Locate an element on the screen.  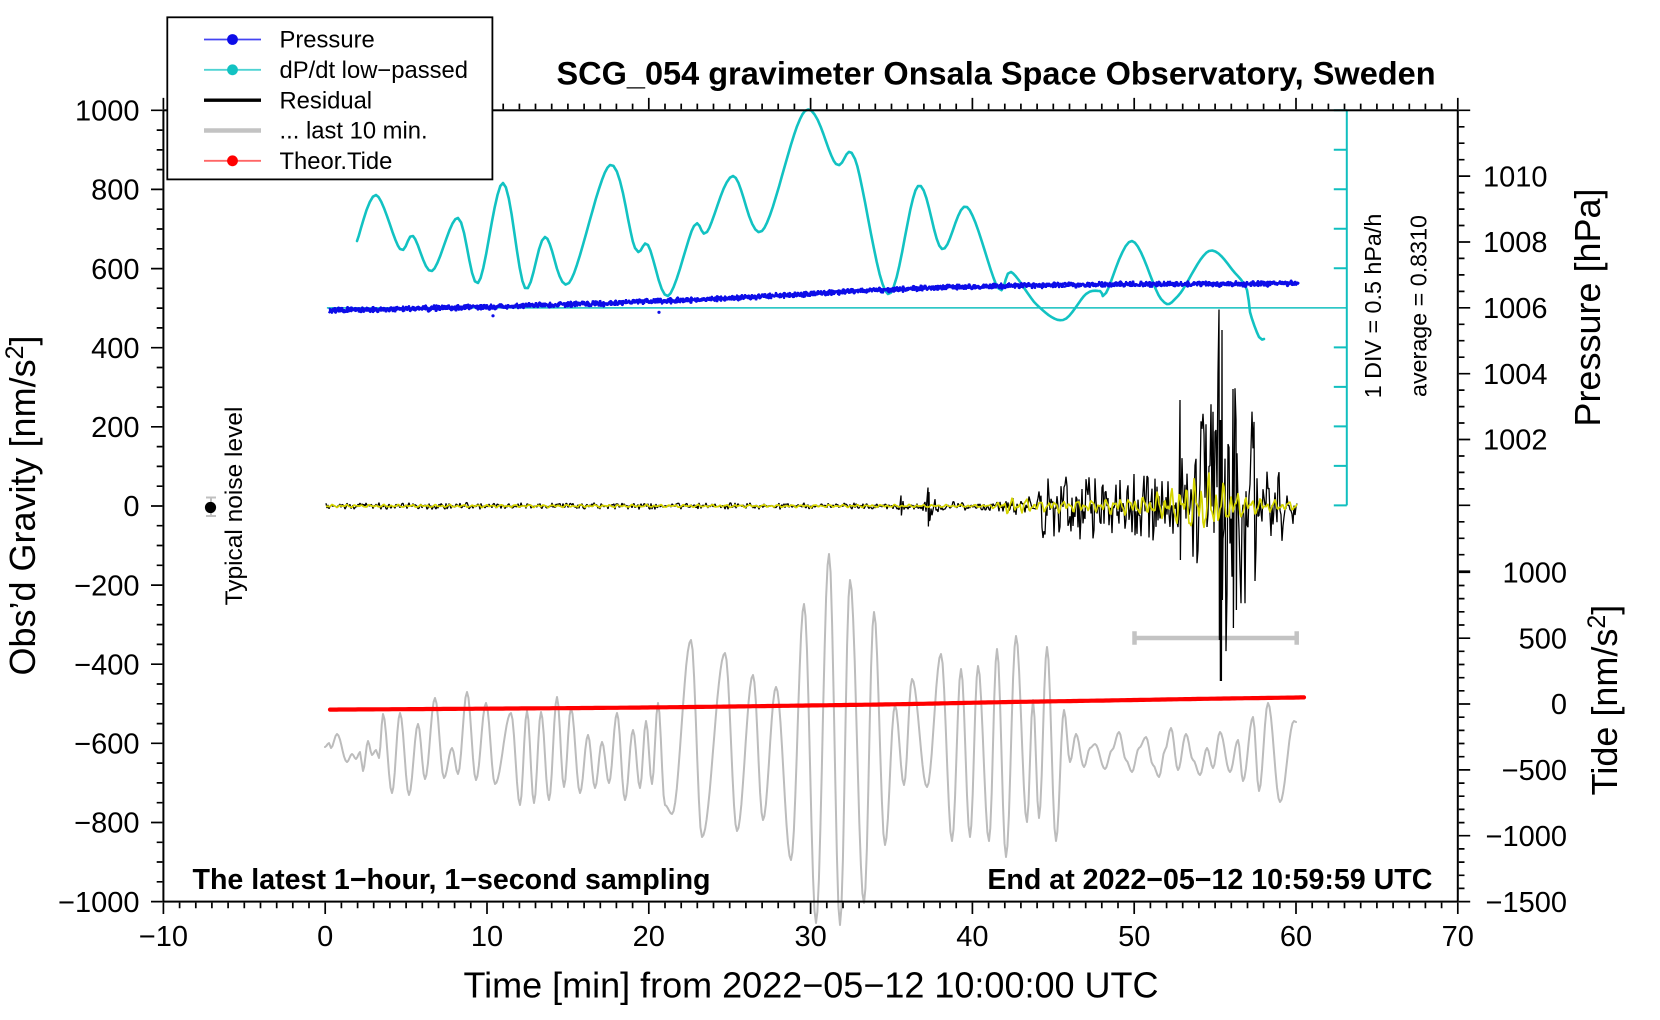
svg-text: average = 0.8310 is located at coordinates (1419, 306).